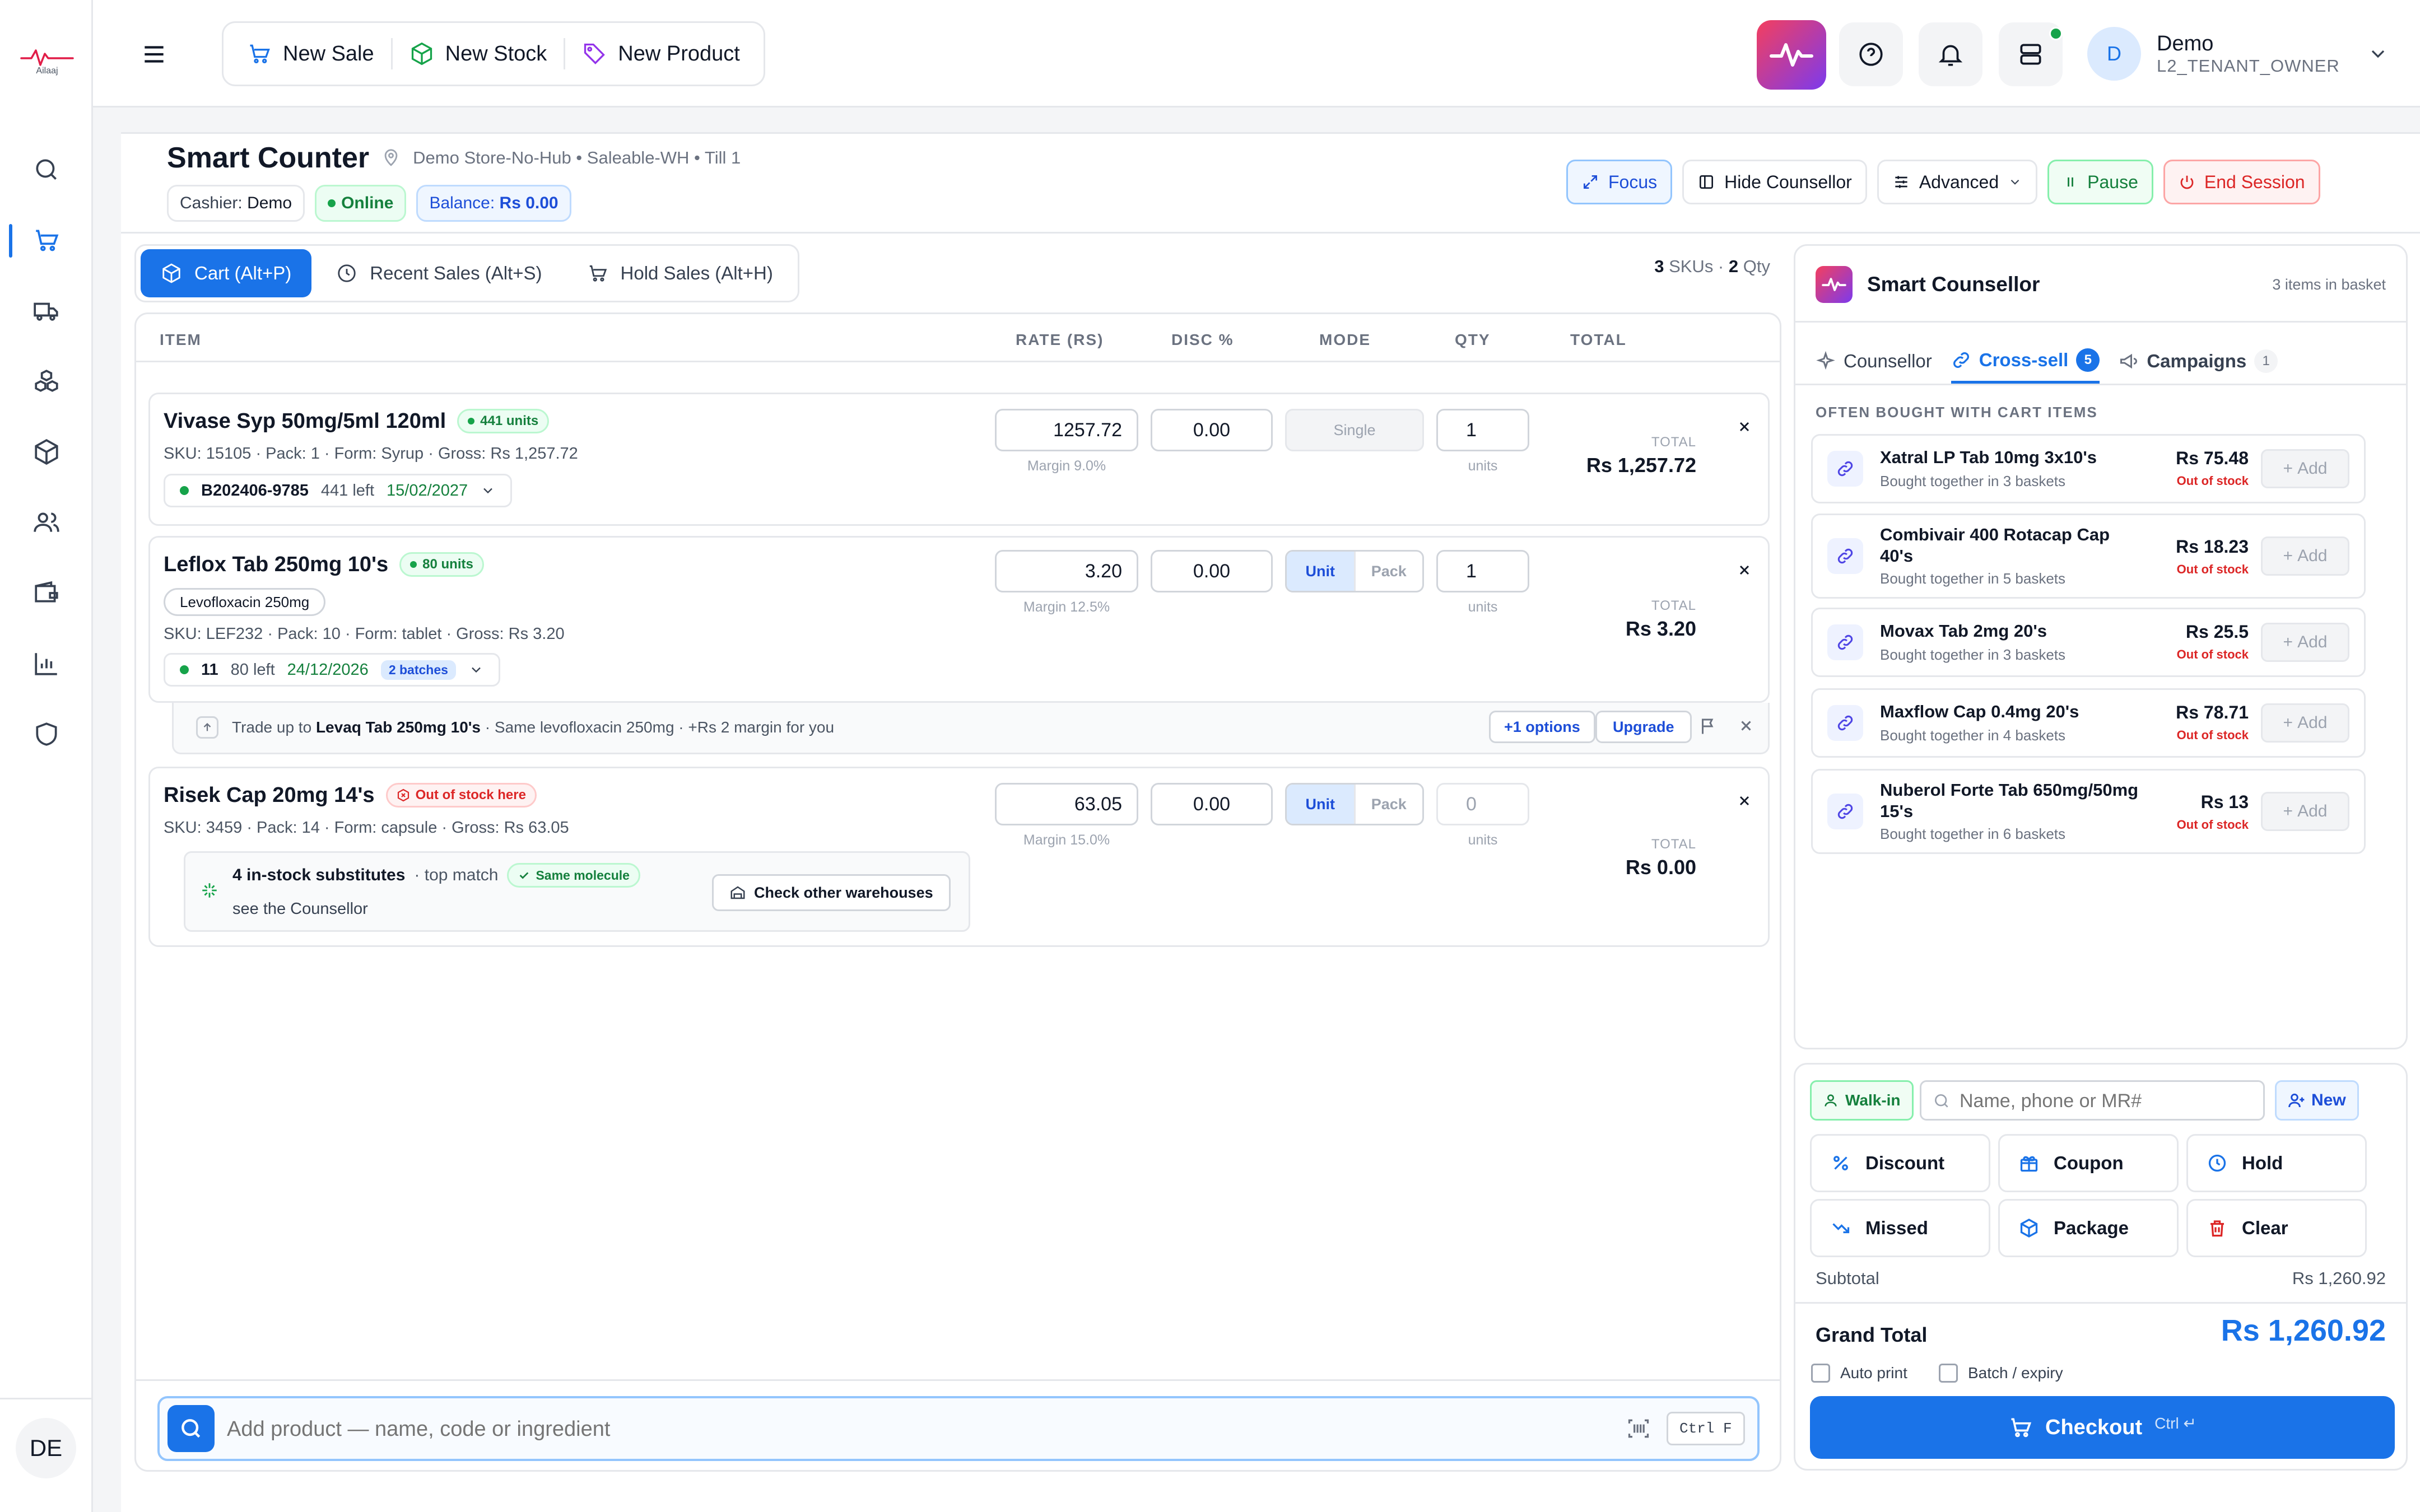 Image resolution: width=2420 pixels, height=1512 pixels. I want to click on search-icon, so click(47, 170).